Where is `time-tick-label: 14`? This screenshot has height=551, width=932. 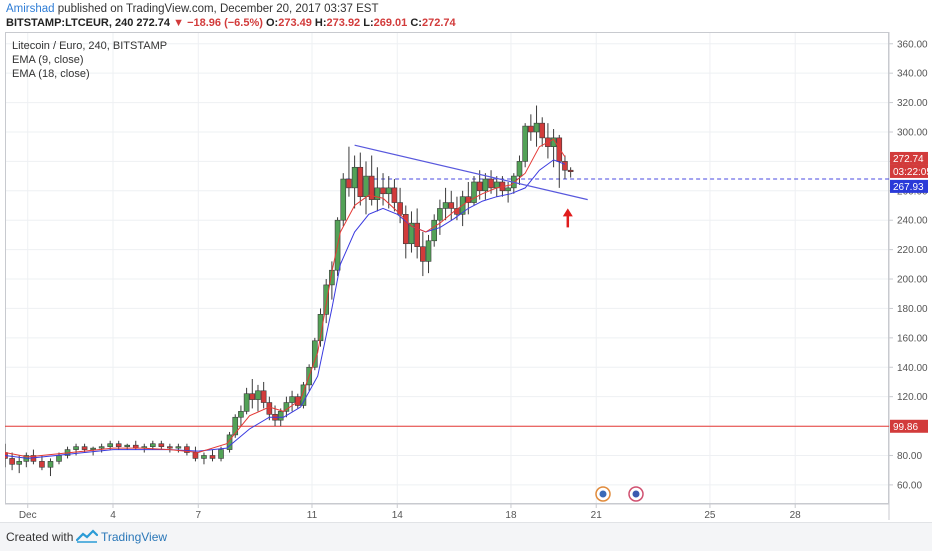
time-tick-label: 14 is located at coordinates (398, 515).